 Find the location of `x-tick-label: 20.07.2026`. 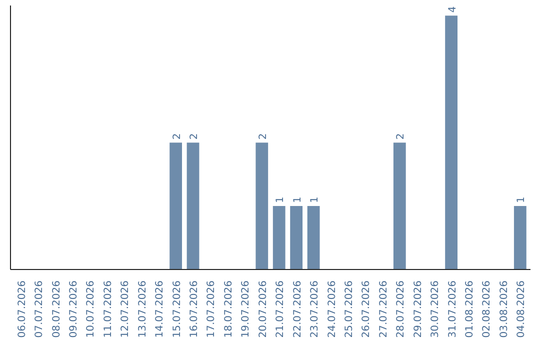

x-tick-label: 20.07.2026 is located at coordinates (263, 309).